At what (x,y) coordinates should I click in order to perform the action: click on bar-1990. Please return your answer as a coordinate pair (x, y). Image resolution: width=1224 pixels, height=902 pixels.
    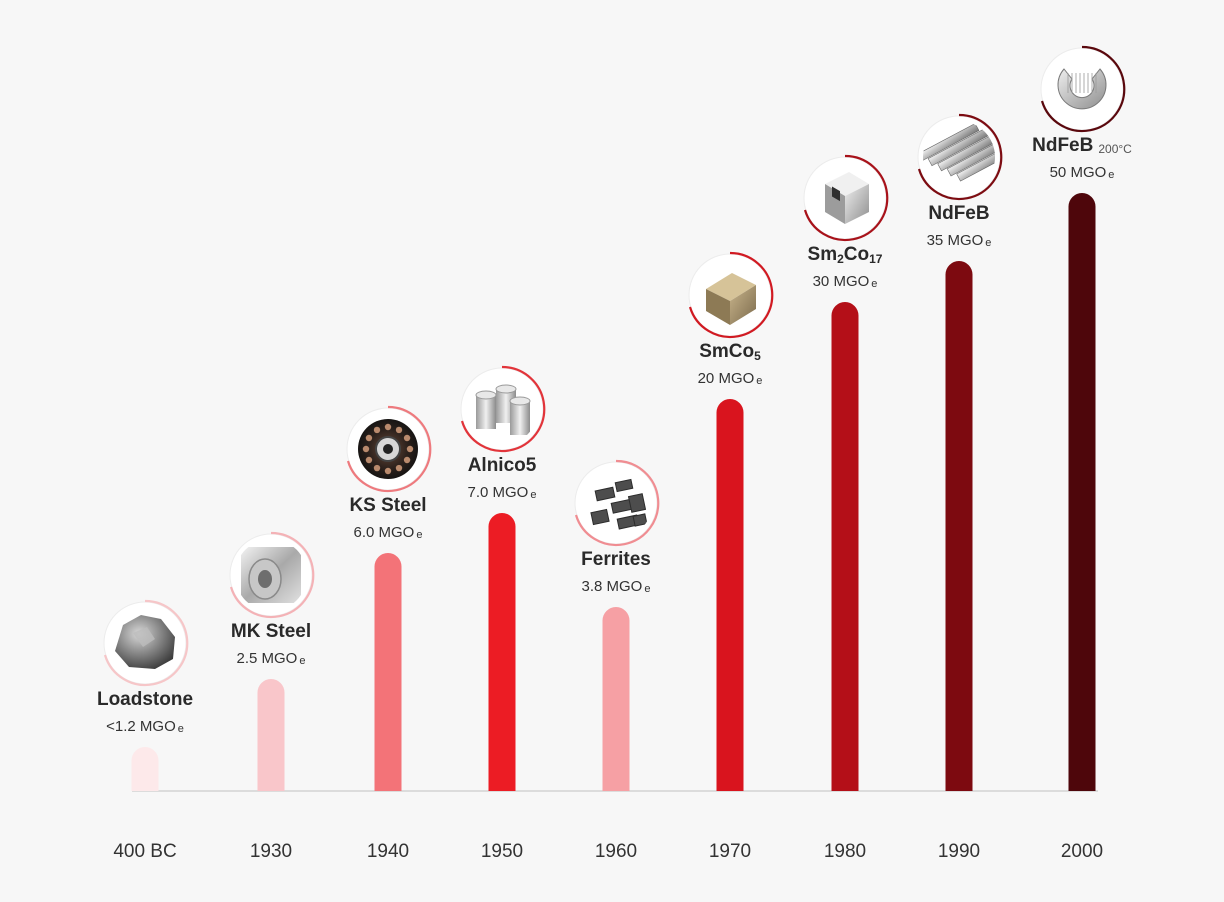
    Looking at the image, I should click on (959, 526).